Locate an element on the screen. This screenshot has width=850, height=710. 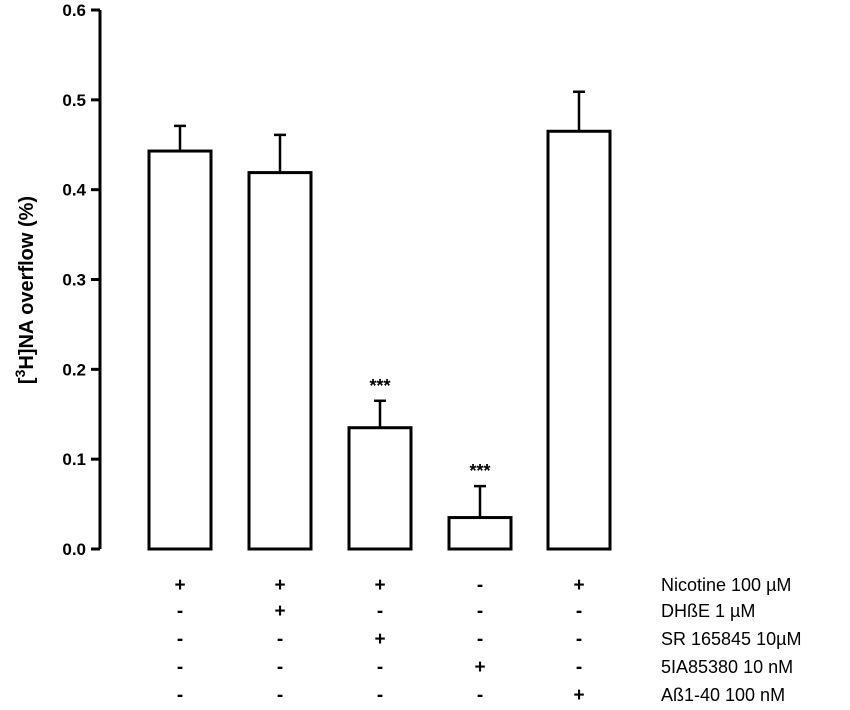
treatment-label: Nicotine 100 µM is located at coordinates (726, 585).